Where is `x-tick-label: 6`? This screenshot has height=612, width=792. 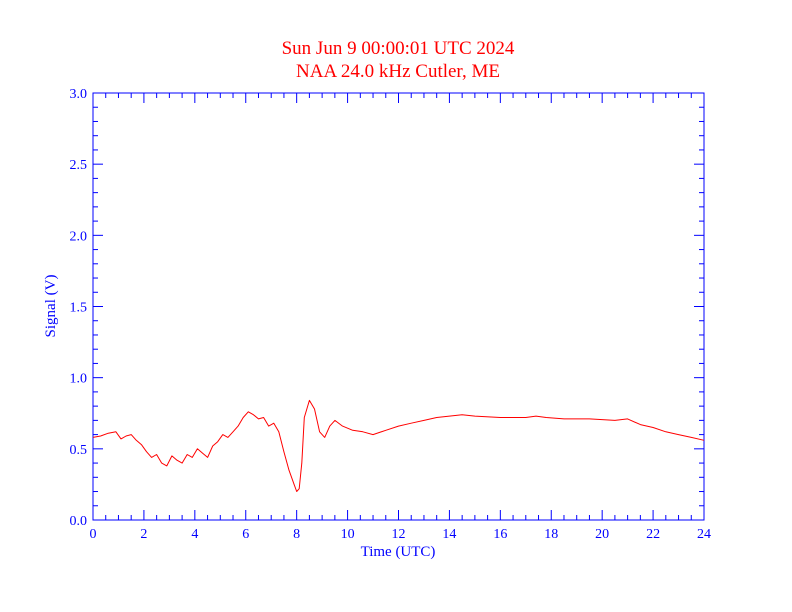 x-tick-label: 6 is located at coordinates (245, 534).